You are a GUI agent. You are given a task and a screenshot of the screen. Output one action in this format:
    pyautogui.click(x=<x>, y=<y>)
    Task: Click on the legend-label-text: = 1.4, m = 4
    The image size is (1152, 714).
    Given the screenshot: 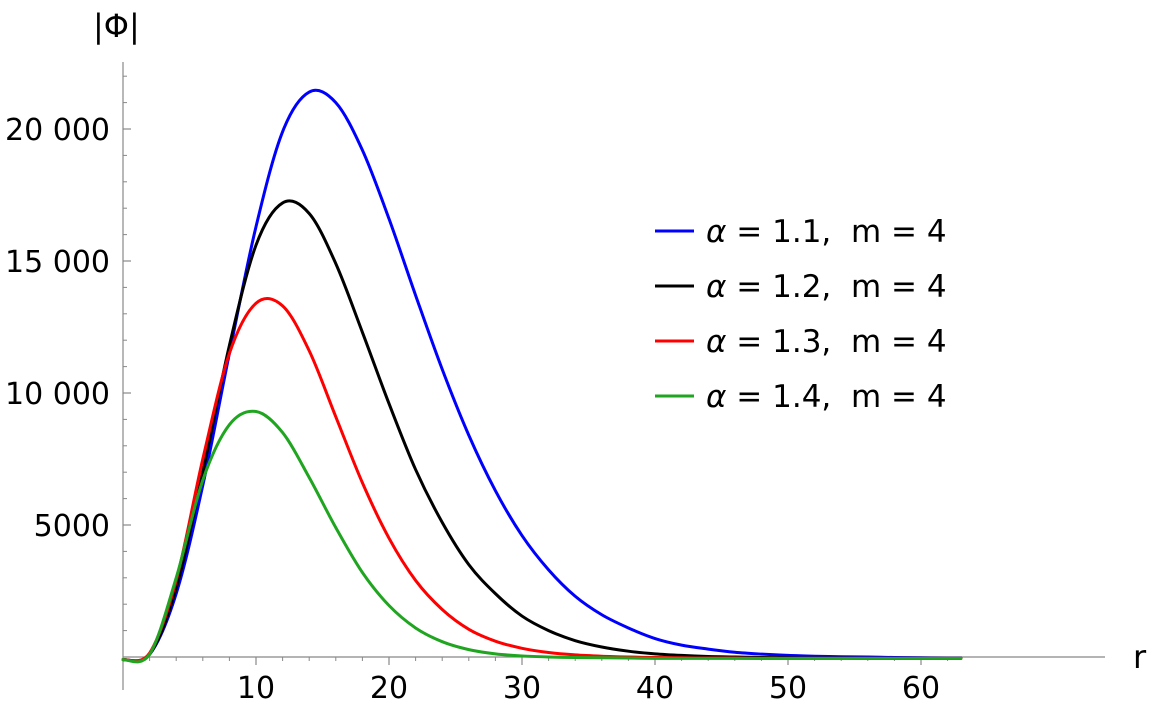 What is the action you would take?
    pyautogui.click(x=836, y=397)
    